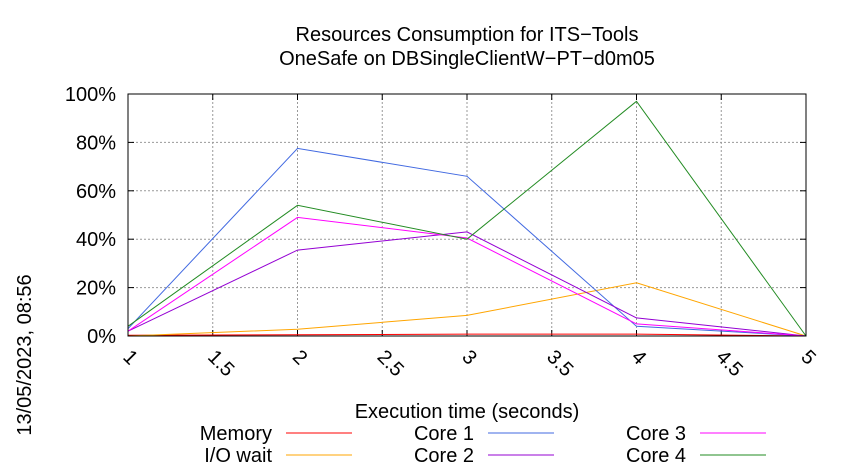  I want to click on y-tick-label: 80%, so click(96, 143).